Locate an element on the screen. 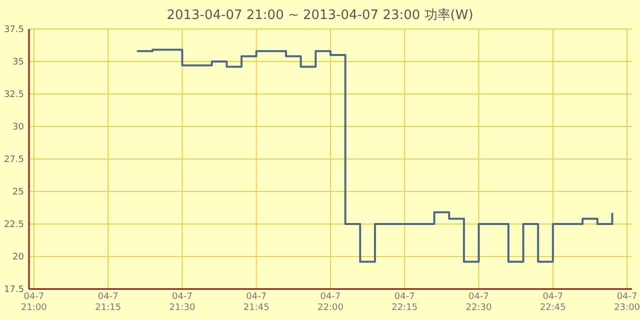  y-tick-label: 30 is located at coordinates (18, 127).